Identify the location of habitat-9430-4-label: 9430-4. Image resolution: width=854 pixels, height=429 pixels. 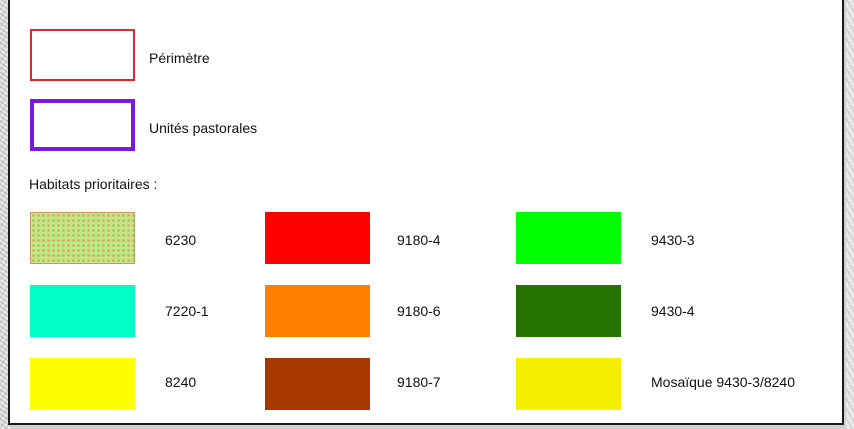
(673, 311).